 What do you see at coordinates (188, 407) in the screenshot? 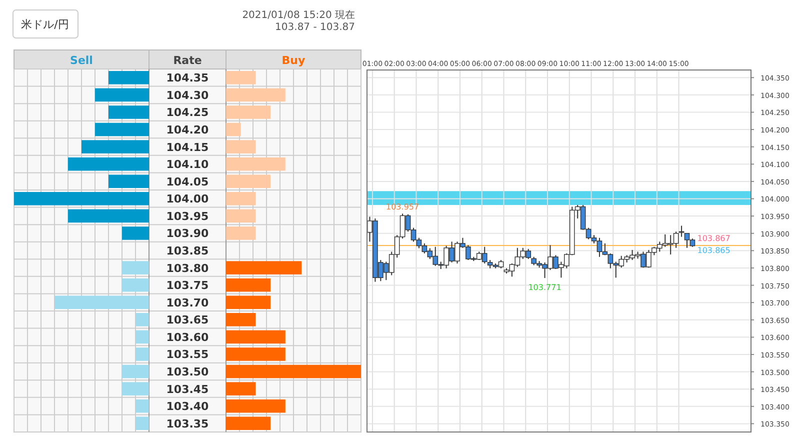
I see `y-tick-label: 103.40` at bounding box center [188, 407].